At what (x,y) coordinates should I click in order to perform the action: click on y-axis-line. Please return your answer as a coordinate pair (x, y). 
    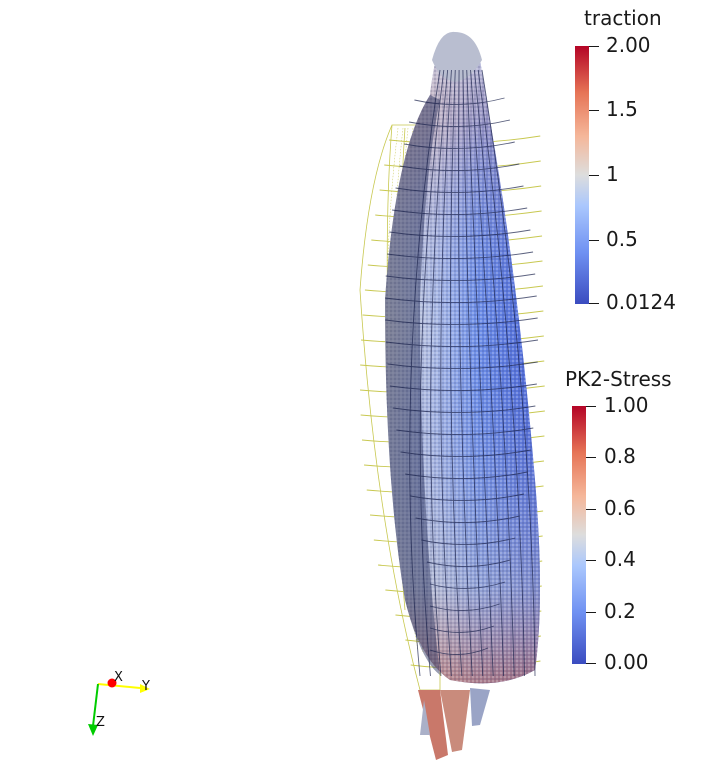
    Looking at the image, I should click on (119, 686).